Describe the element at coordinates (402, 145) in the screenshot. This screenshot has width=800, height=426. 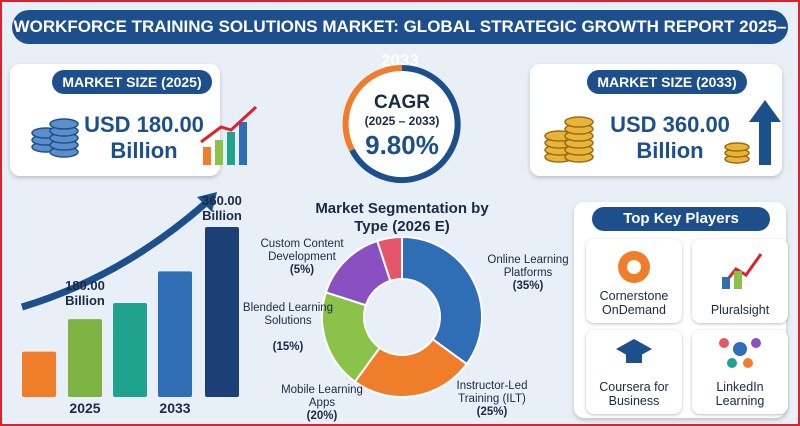
I see `cagr-value: 9.80%` at that location.